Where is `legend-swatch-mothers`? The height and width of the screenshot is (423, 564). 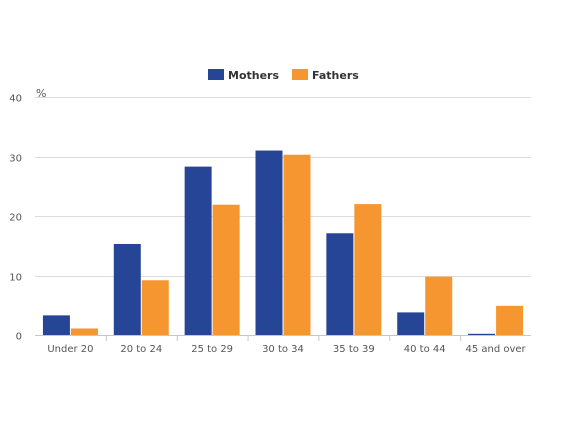
legend-swatch-mothers is located at coordinates (216, 74).